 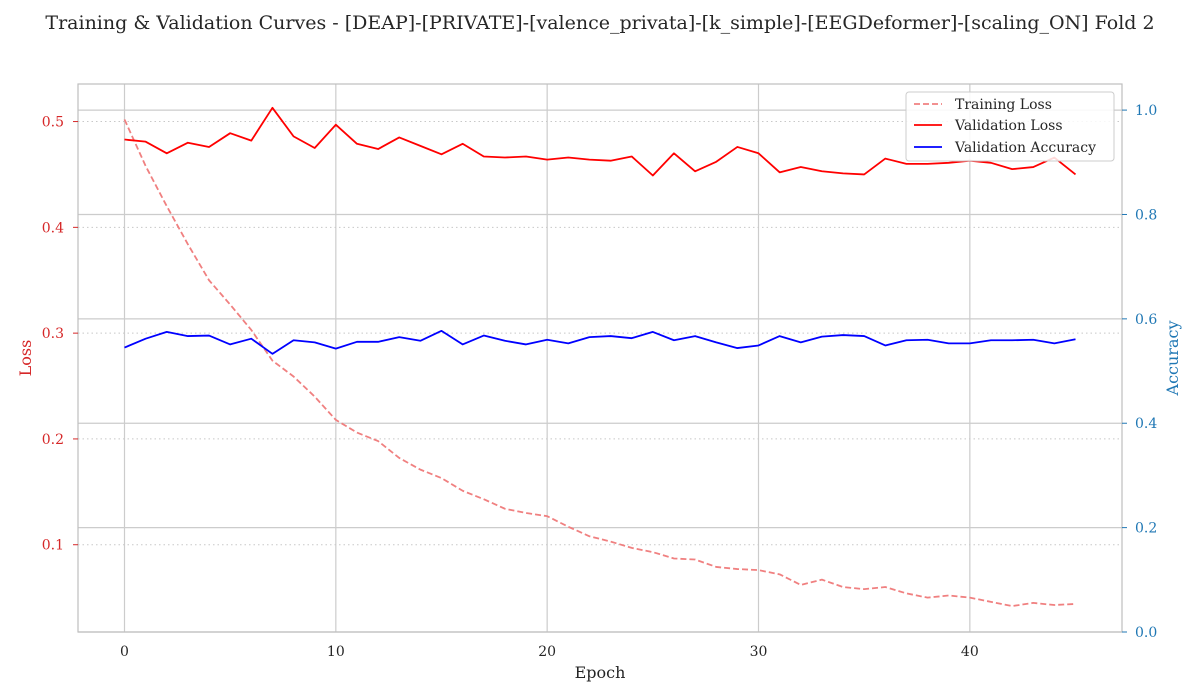 What do you see at coordinates (1146, 424) in the screenshot?
I see `right-tick-label: 0.4` at bounding box center [1146, 424].